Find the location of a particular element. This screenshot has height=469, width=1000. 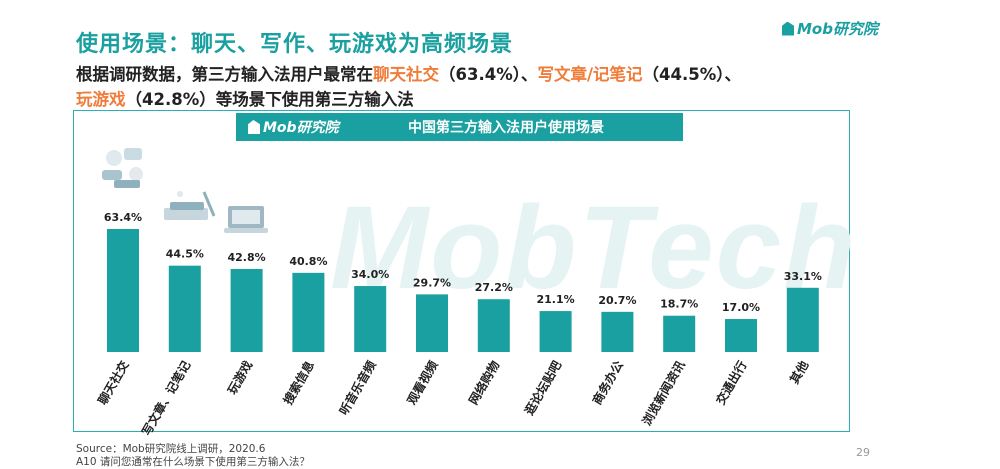

category-label-6: 观看视频 is located at coordinates (422, 382).